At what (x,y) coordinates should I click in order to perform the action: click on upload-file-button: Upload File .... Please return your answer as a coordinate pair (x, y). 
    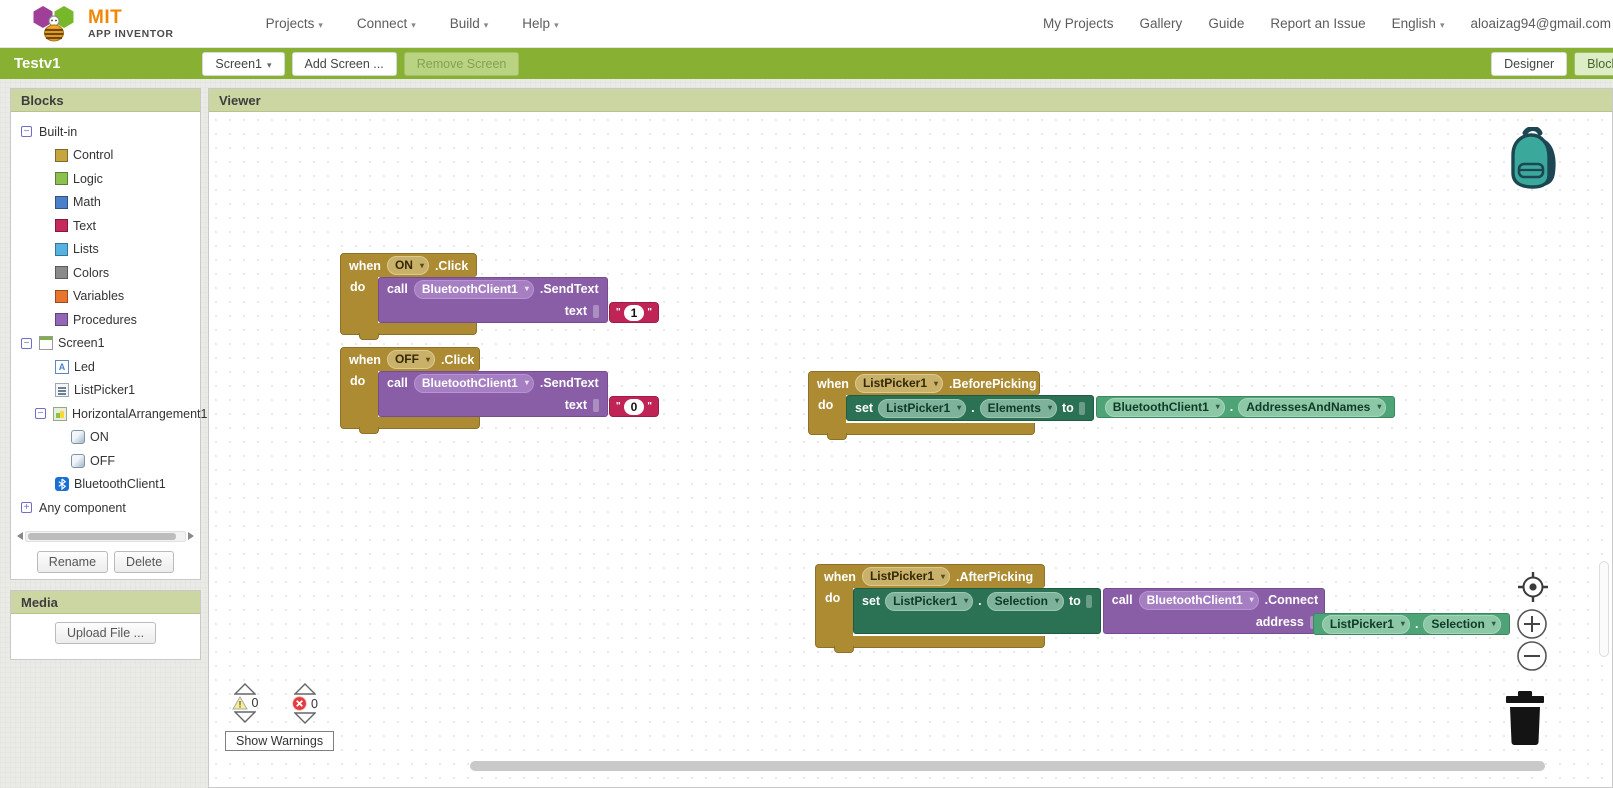
    Looking at the image, I should click on (105, 633).